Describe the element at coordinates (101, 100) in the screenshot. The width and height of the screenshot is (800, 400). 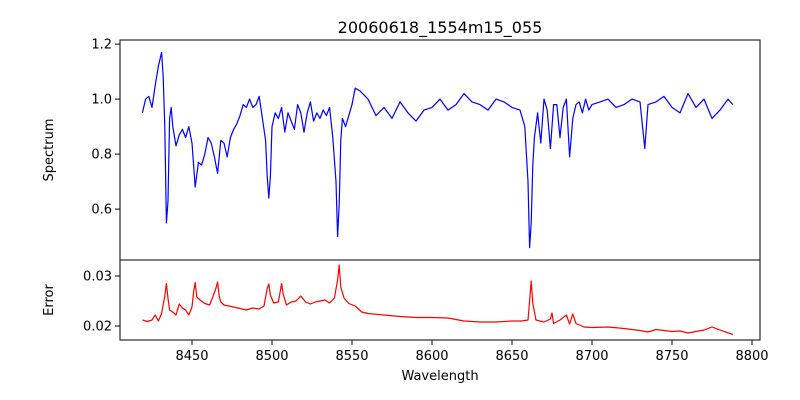
I see `spectrum-ytick-label: 1.0` at that location.